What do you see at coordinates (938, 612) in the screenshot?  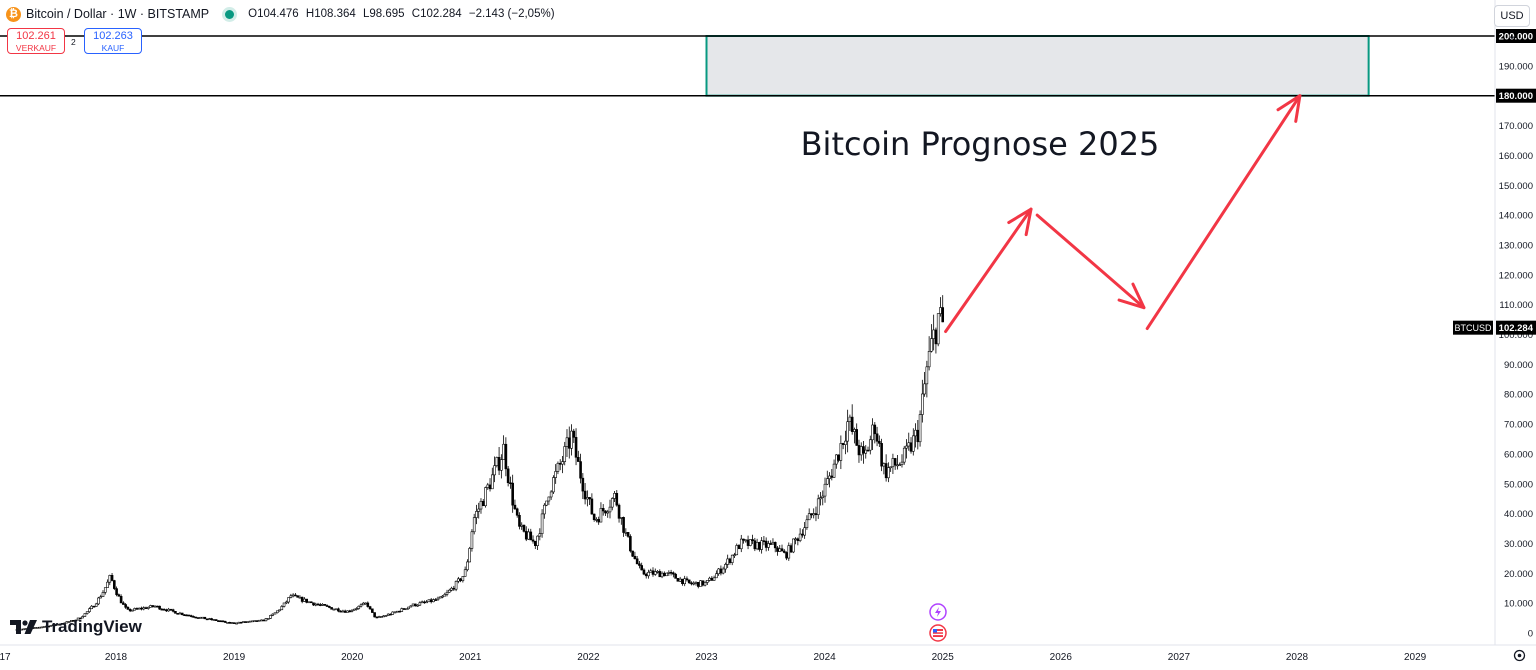 I see `lightning-icon` at bounding box center [938, 612].